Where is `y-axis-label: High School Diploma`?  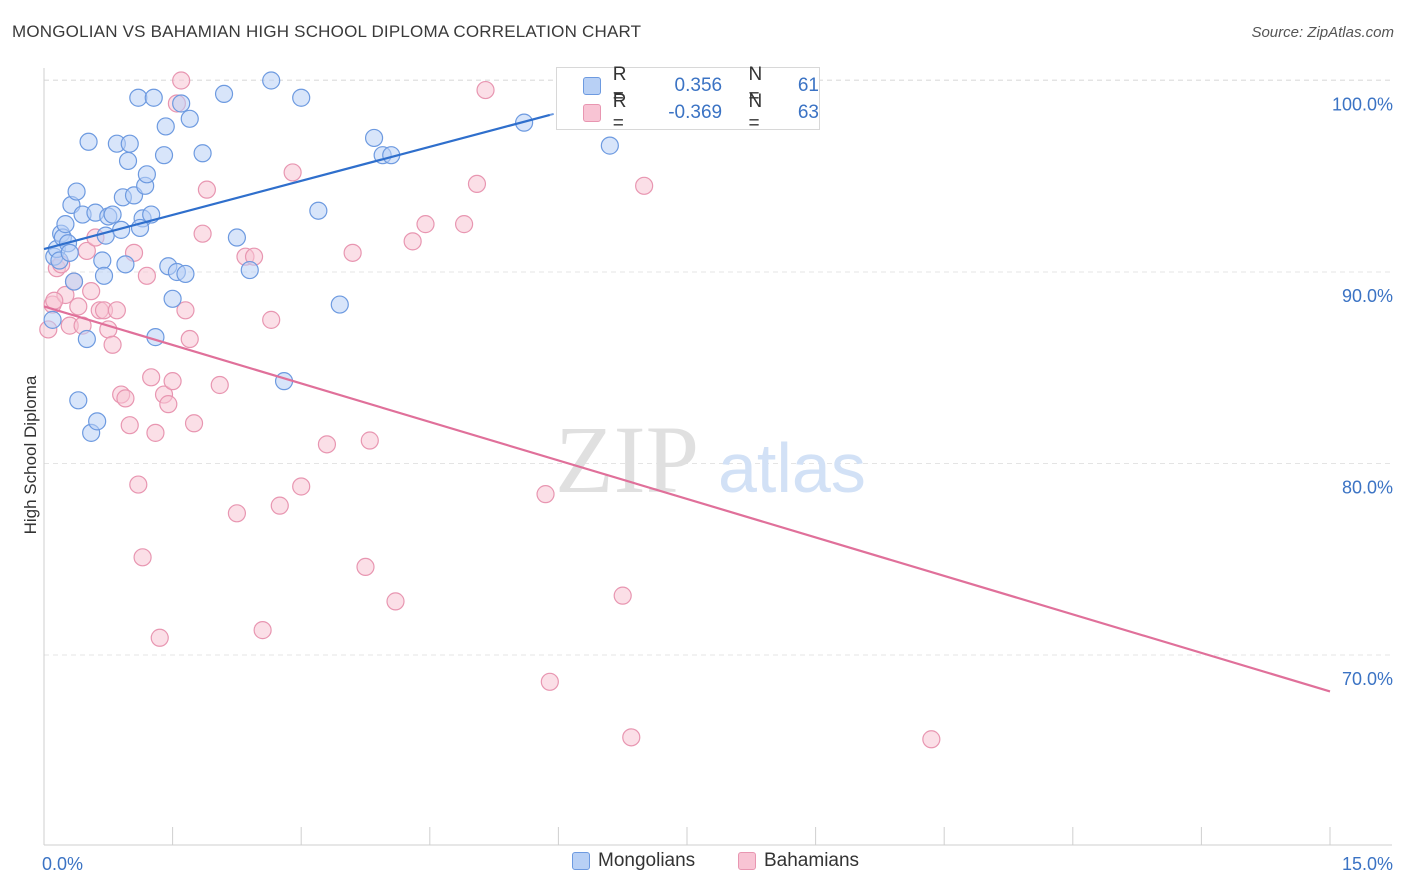 y-axis-label: High School Diploma is located at coordinates (30, 454).